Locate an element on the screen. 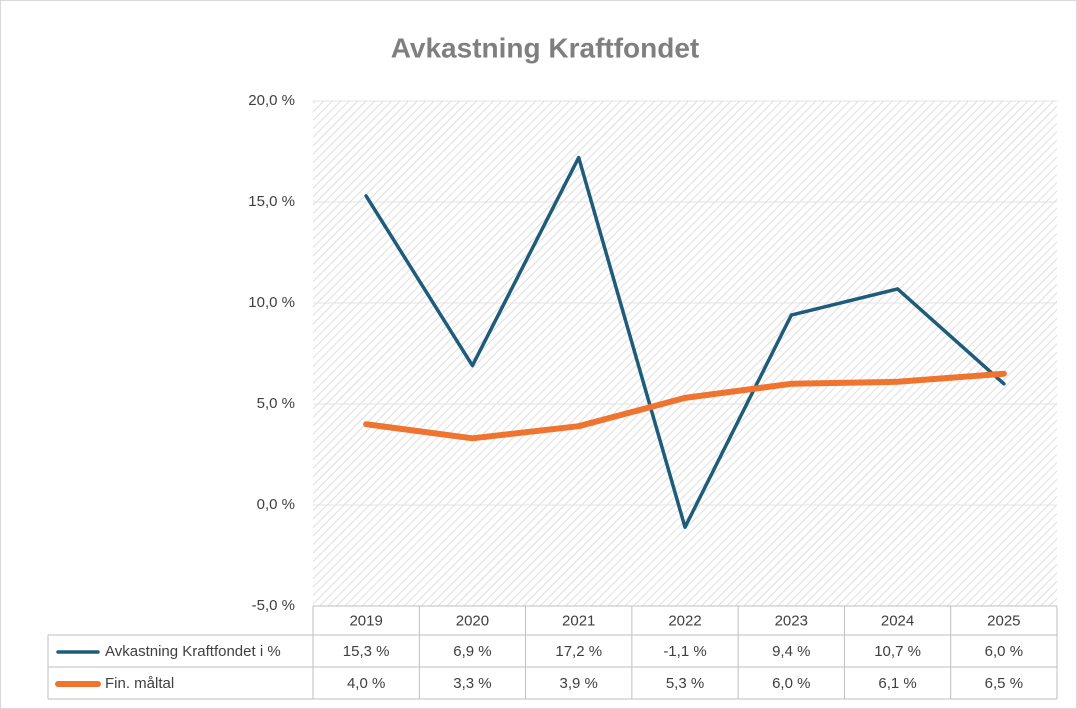 Image resolution: width=1077 pixels, height=709 pixels. data-label: 9,4 % is located at coordinates (791, 651).